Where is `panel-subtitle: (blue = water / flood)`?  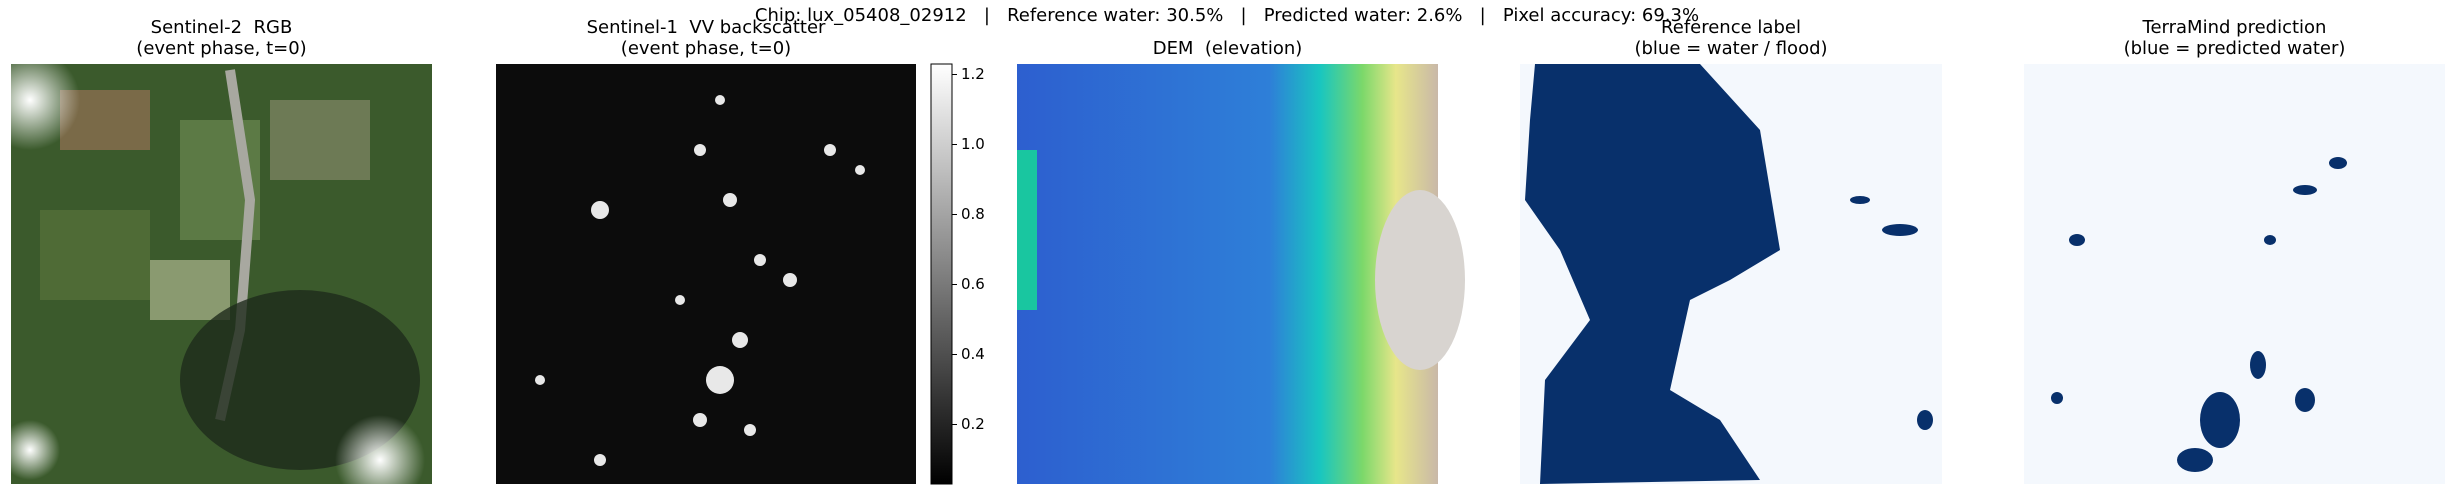
panel-subtitle: (blue = water / flood) is located at coordinates (1730, 48).